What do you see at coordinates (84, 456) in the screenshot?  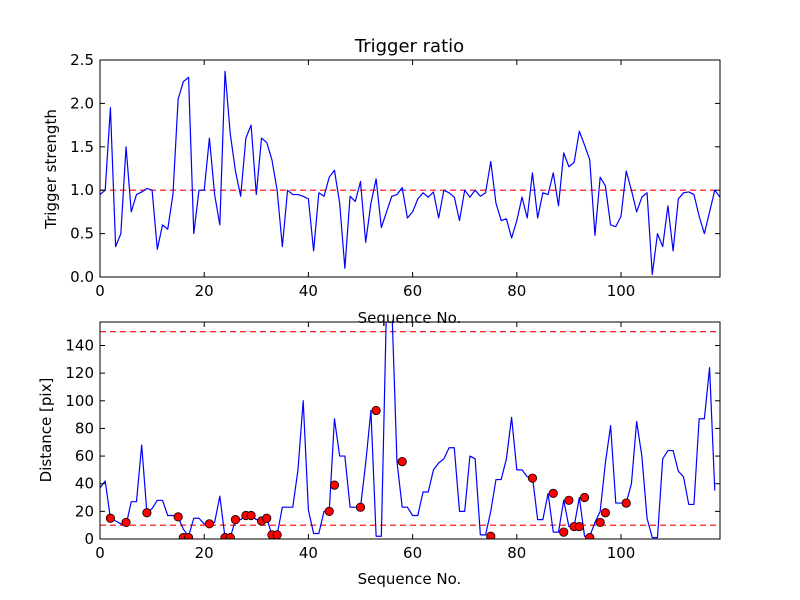 I see `bottom-y-tick-label-3: 60` at bounding box center [84, 456].